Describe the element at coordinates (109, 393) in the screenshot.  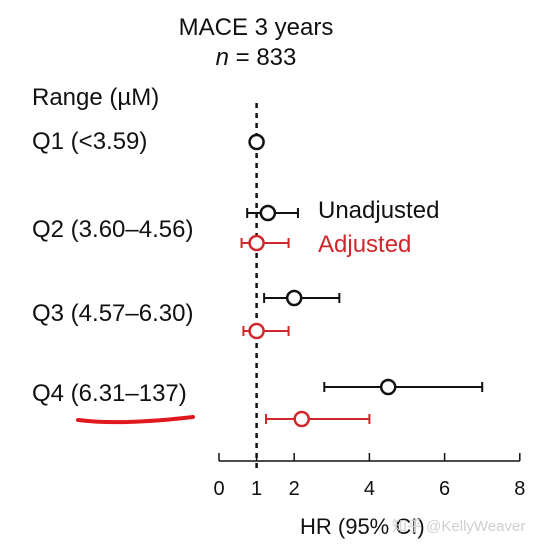
I see `category-label-q4: Q4 (6.31–137)` at that location.